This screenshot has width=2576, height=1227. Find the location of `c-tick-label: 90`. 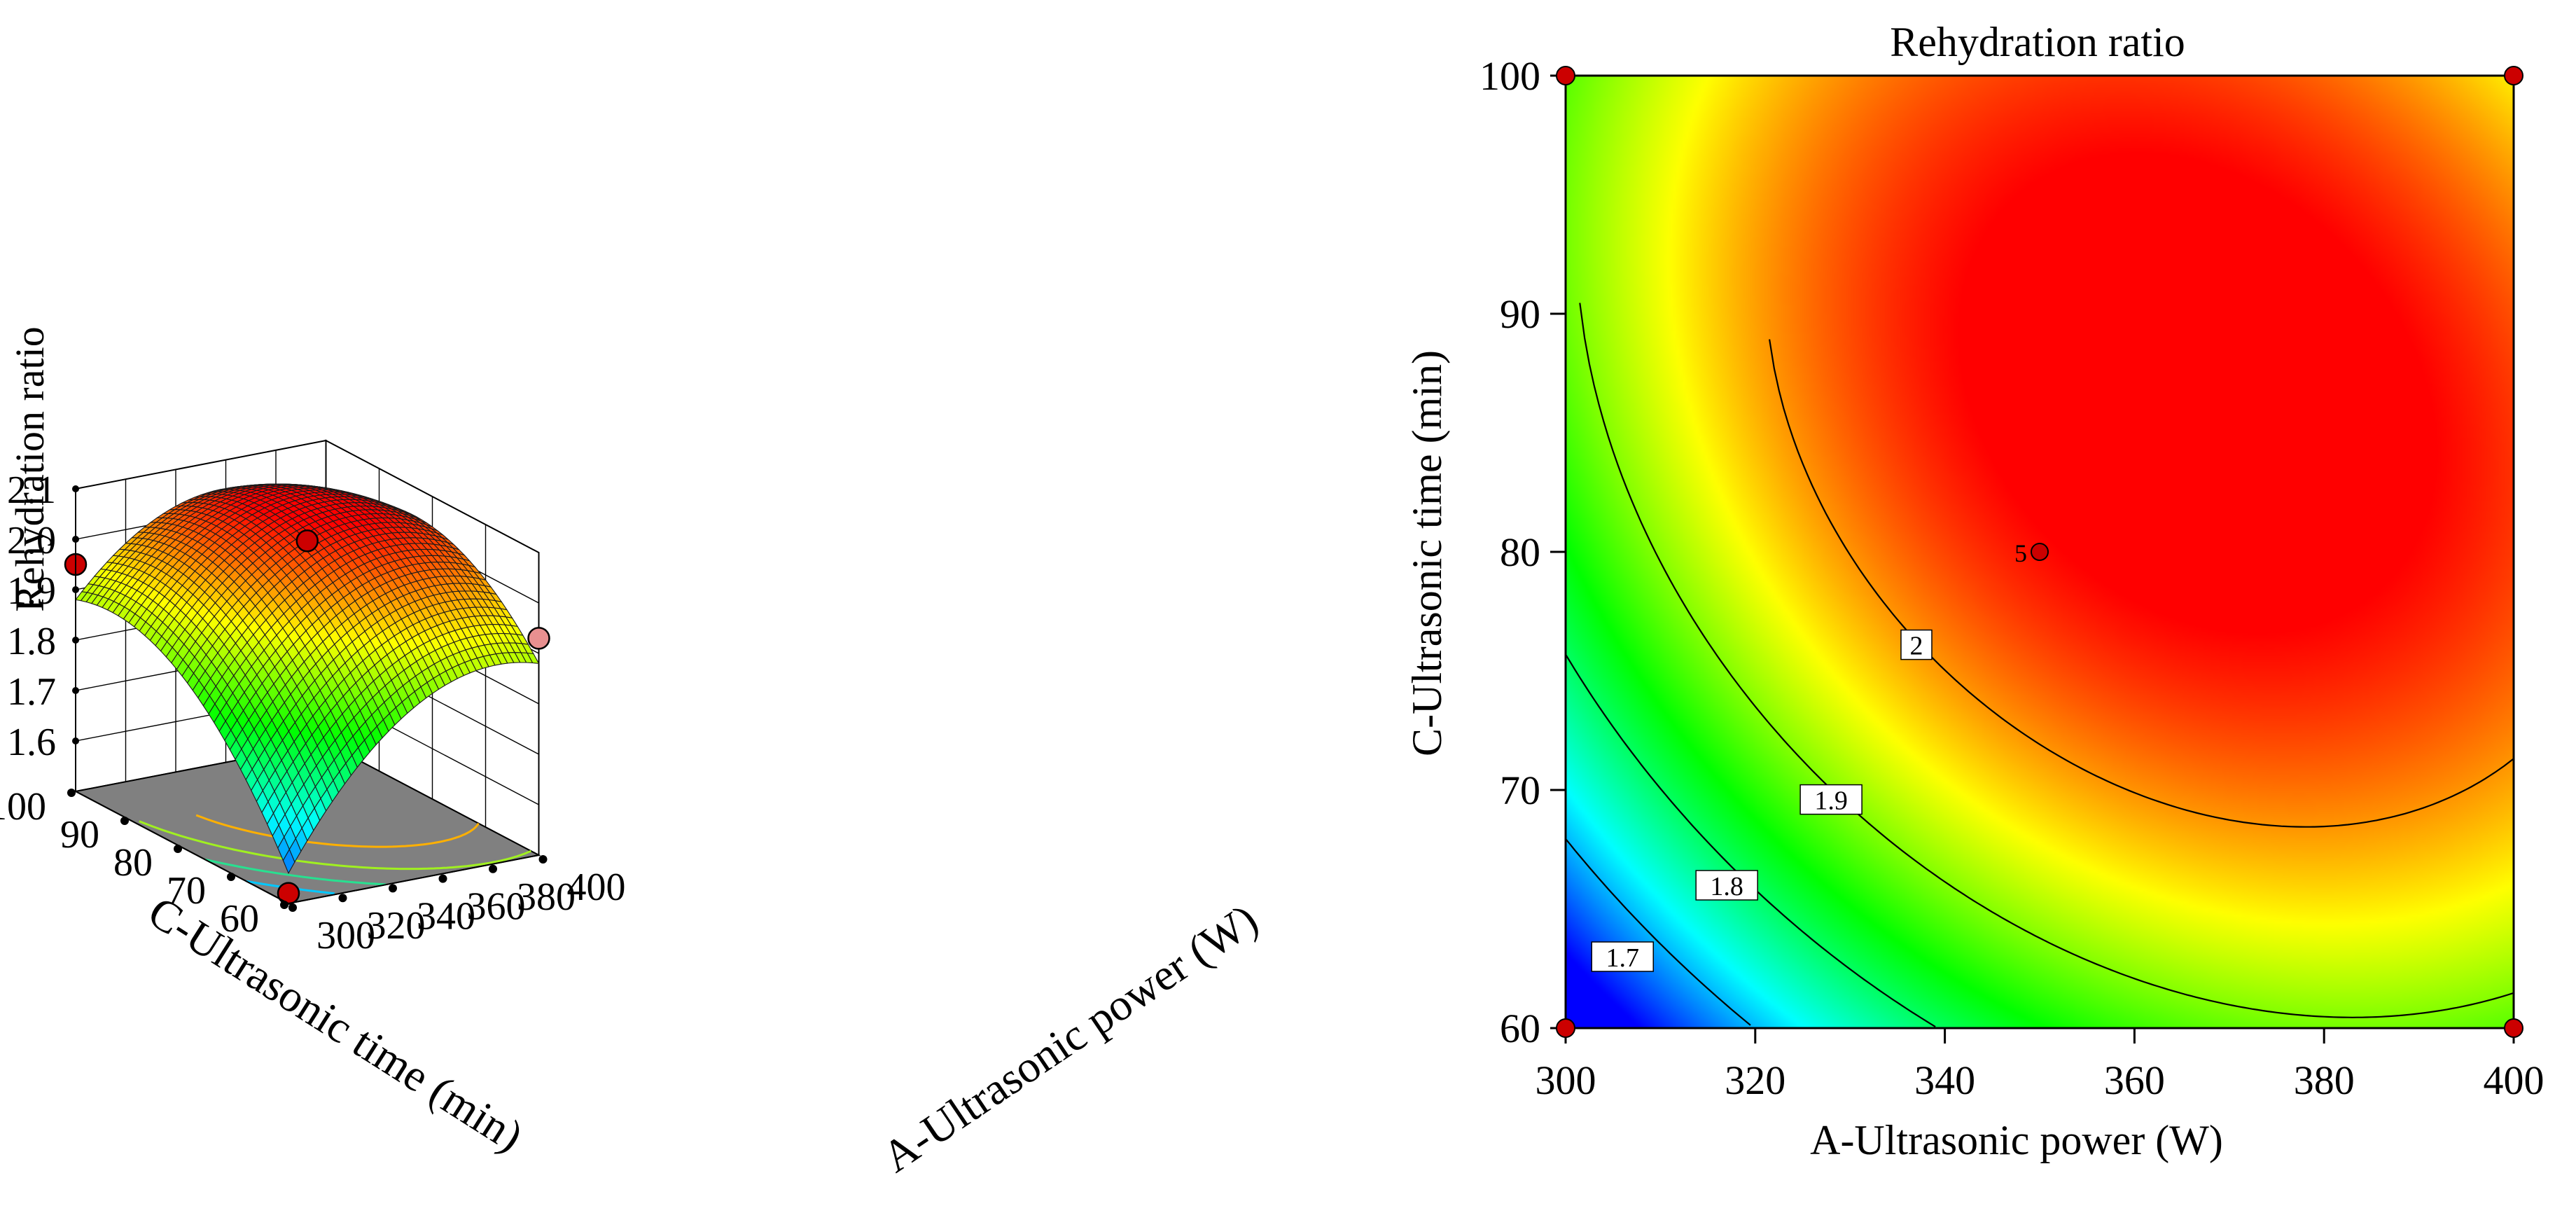

c-tick-label: 90 is located at coordinates (79, 835).